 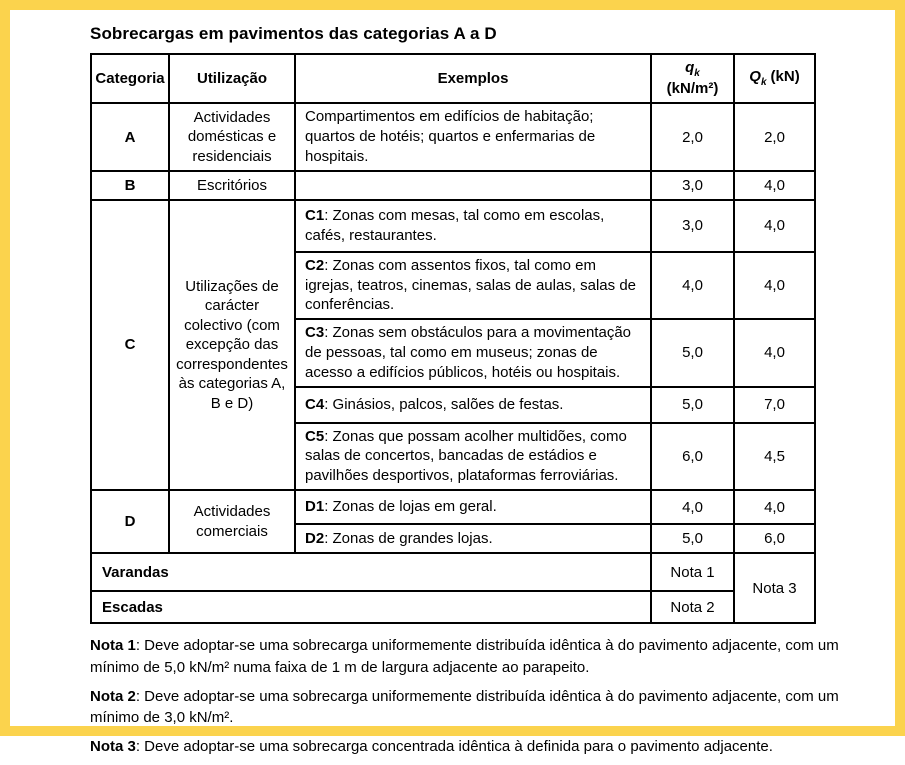 What do you see at coordinates (774, 456) in the screenshot?
I see `cell-Qk-c5: 4,5` at bounding box center [774, 456].